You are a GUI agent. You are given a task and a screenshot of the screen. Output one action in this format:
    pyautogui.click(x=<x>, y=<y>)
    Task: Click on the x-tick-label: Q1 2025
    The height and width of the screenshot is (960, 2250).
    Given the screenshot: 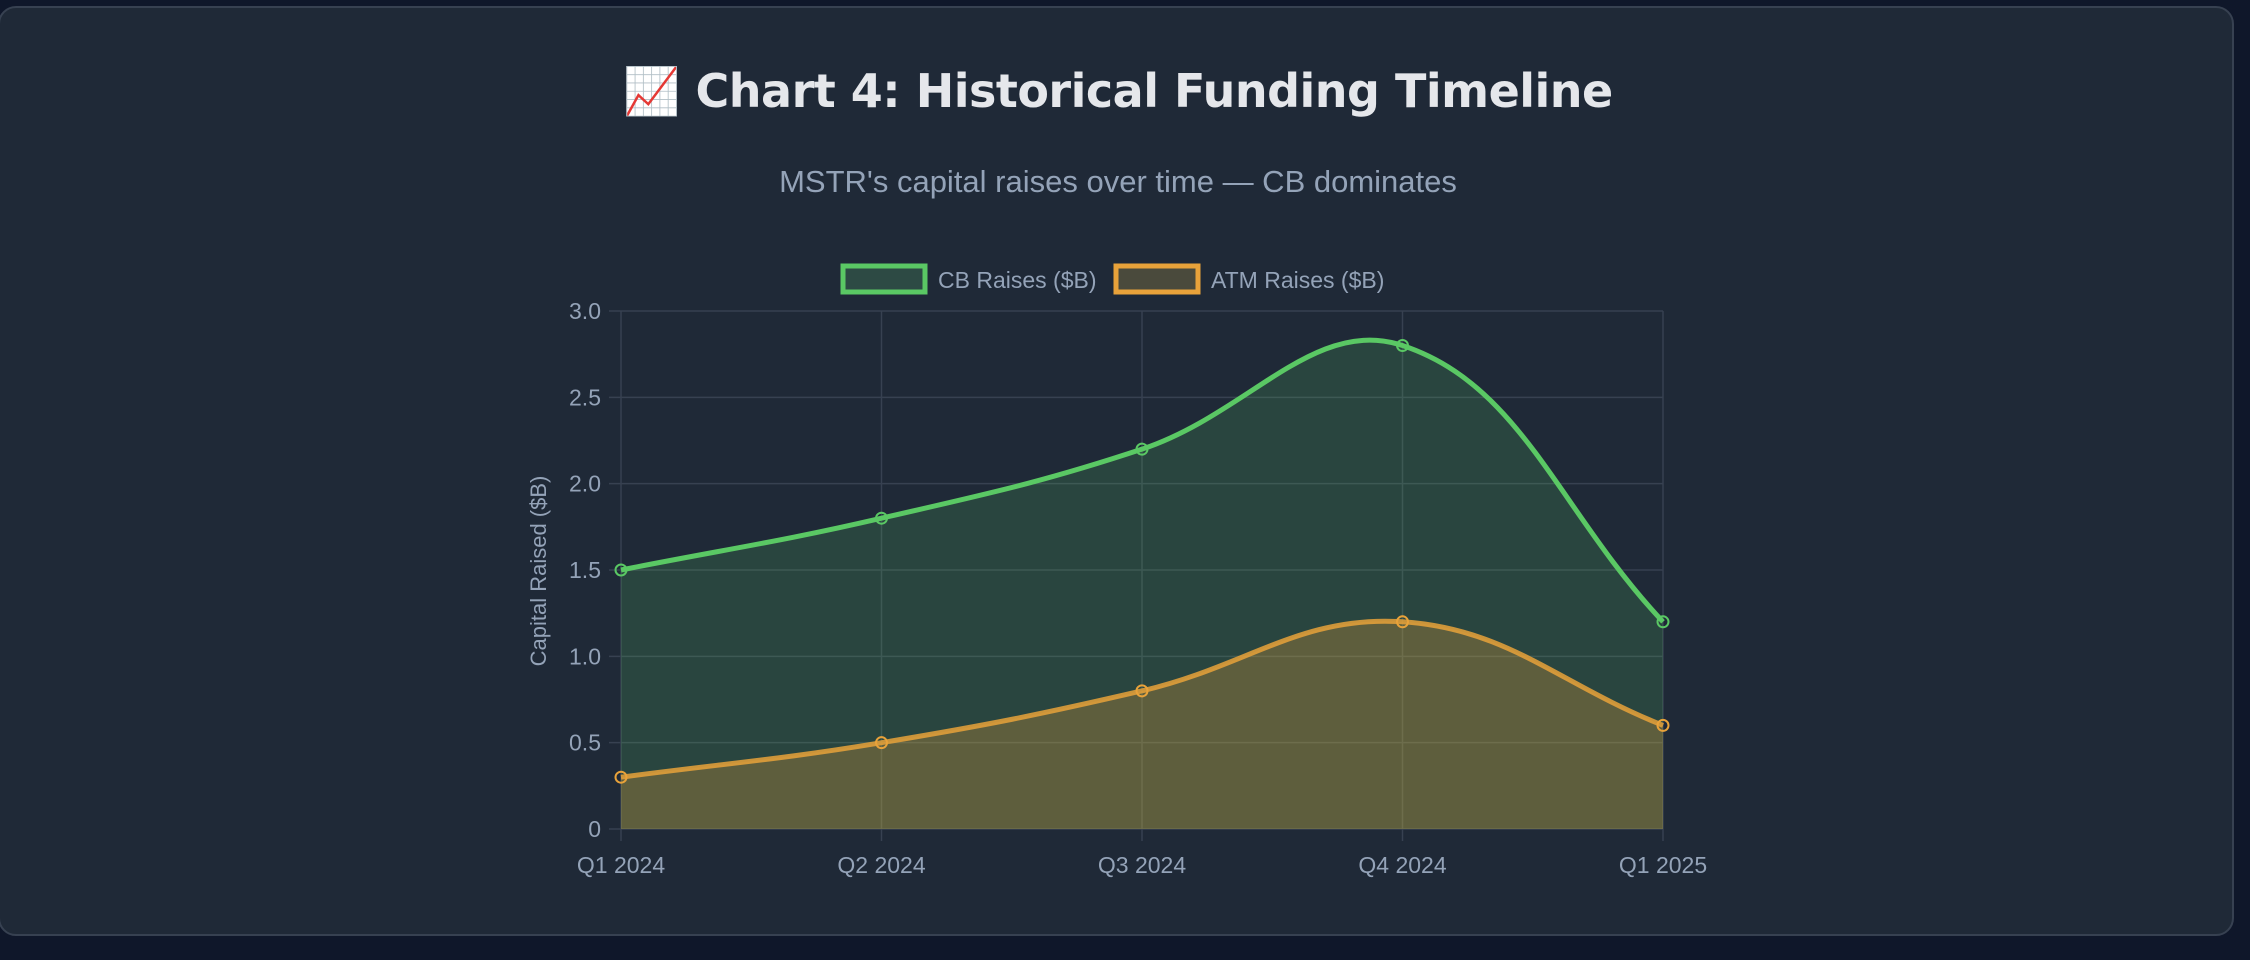 What is the action you would take?
    pyautogui.click(x=1663, y=865)
    